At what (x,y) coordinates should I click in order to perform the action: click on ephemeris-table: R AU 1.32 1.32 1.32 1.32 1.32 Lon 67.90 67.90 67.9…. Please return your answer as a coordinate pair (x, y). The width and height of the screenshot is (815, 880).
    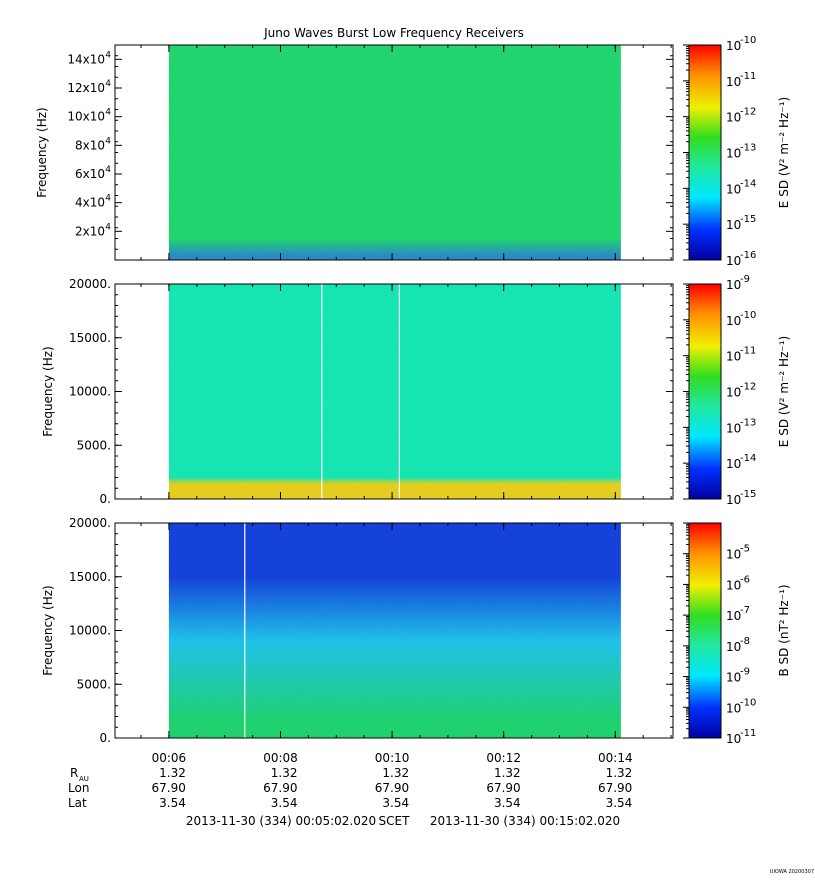
    Looking at the image, I should click on (350, 788).